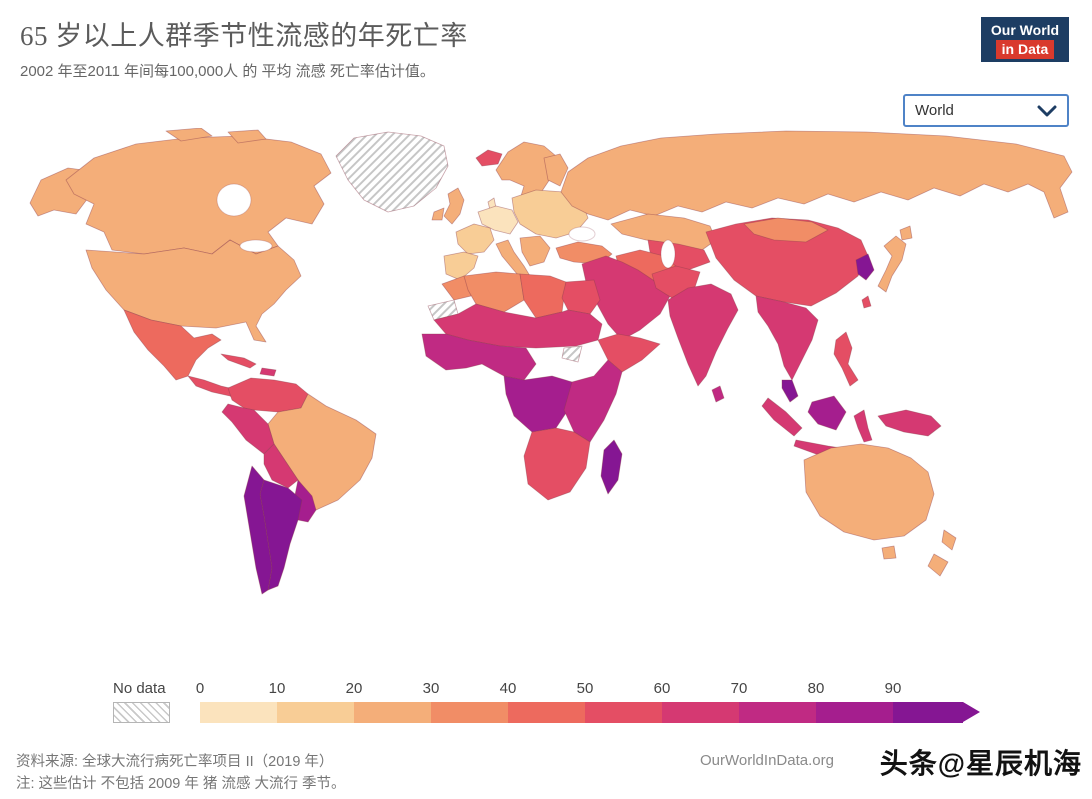 Image resolution: width=1092 pixels, height=799 pixels. Describe the element at coordinates (892, 264) in the screenshot. I see `map-region-japan` at that location.